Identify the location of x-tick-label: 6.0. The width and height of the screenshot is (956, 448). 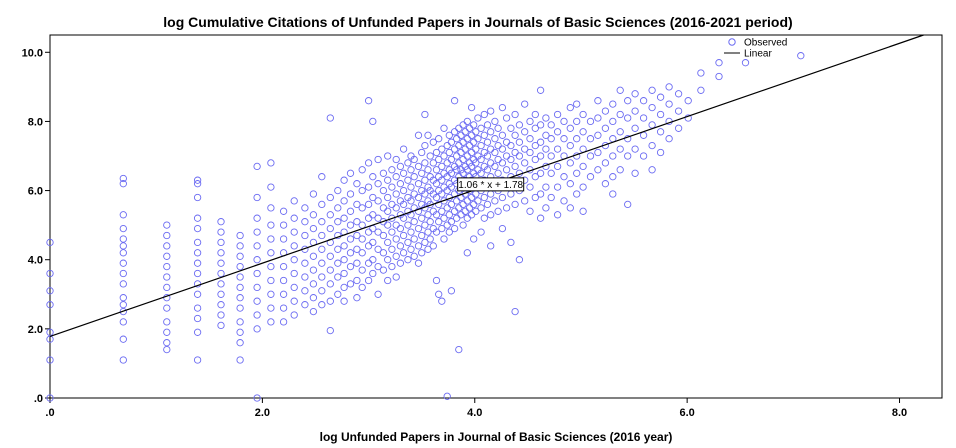
(686, 413).